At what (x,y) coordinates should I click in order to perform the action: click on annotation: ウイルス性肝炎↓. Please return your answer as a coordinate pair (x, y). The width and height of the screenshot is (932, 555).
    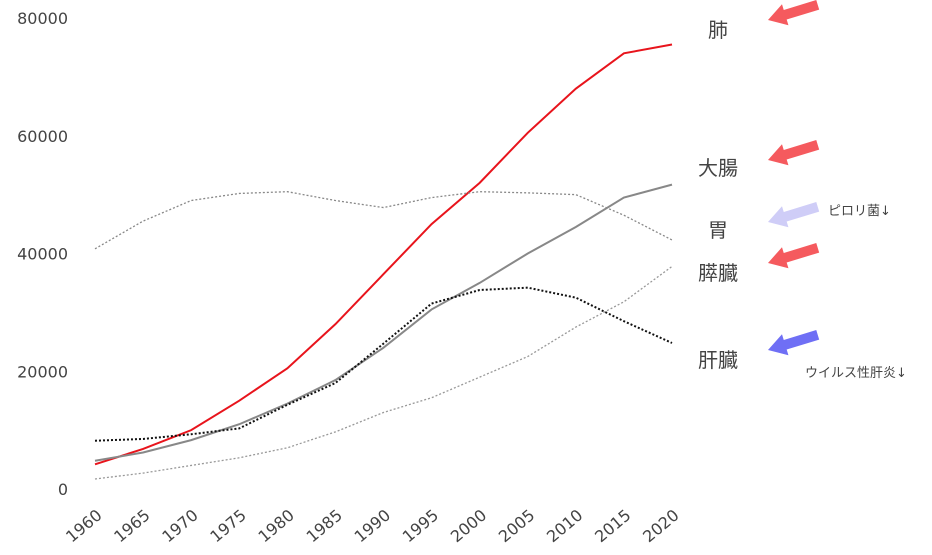
    Looking at the image, I should click on (856, 373).